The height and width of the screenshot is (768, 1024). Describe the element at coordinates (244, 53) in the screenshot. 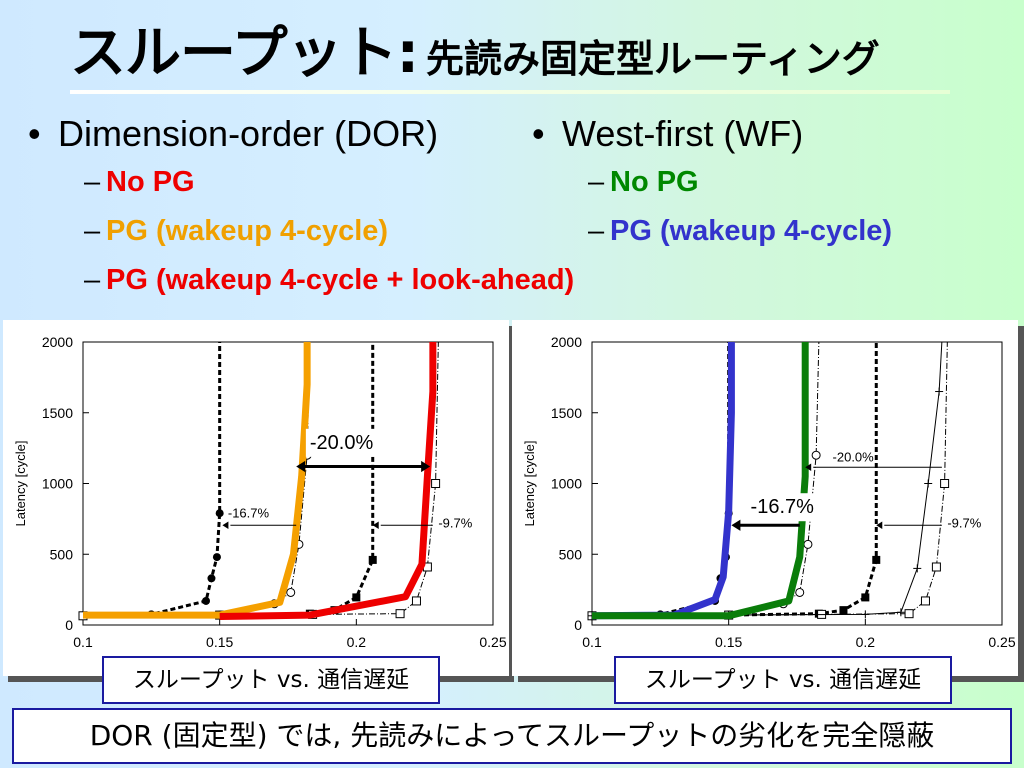

I see `title-main: スループット:` at that location.